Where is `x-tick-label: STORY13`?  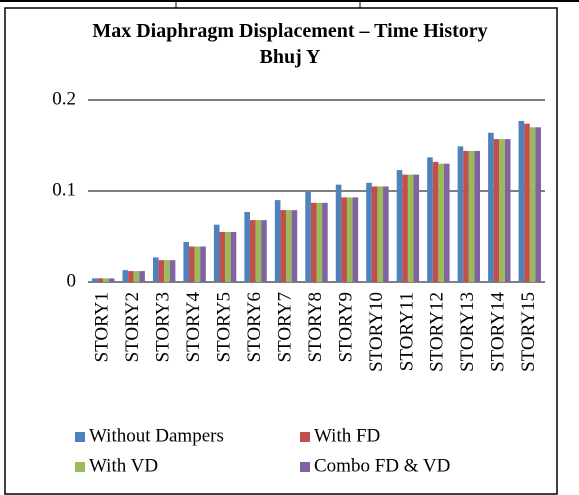 x-tick-label: STORY13 is located at coordinates (467, 332).